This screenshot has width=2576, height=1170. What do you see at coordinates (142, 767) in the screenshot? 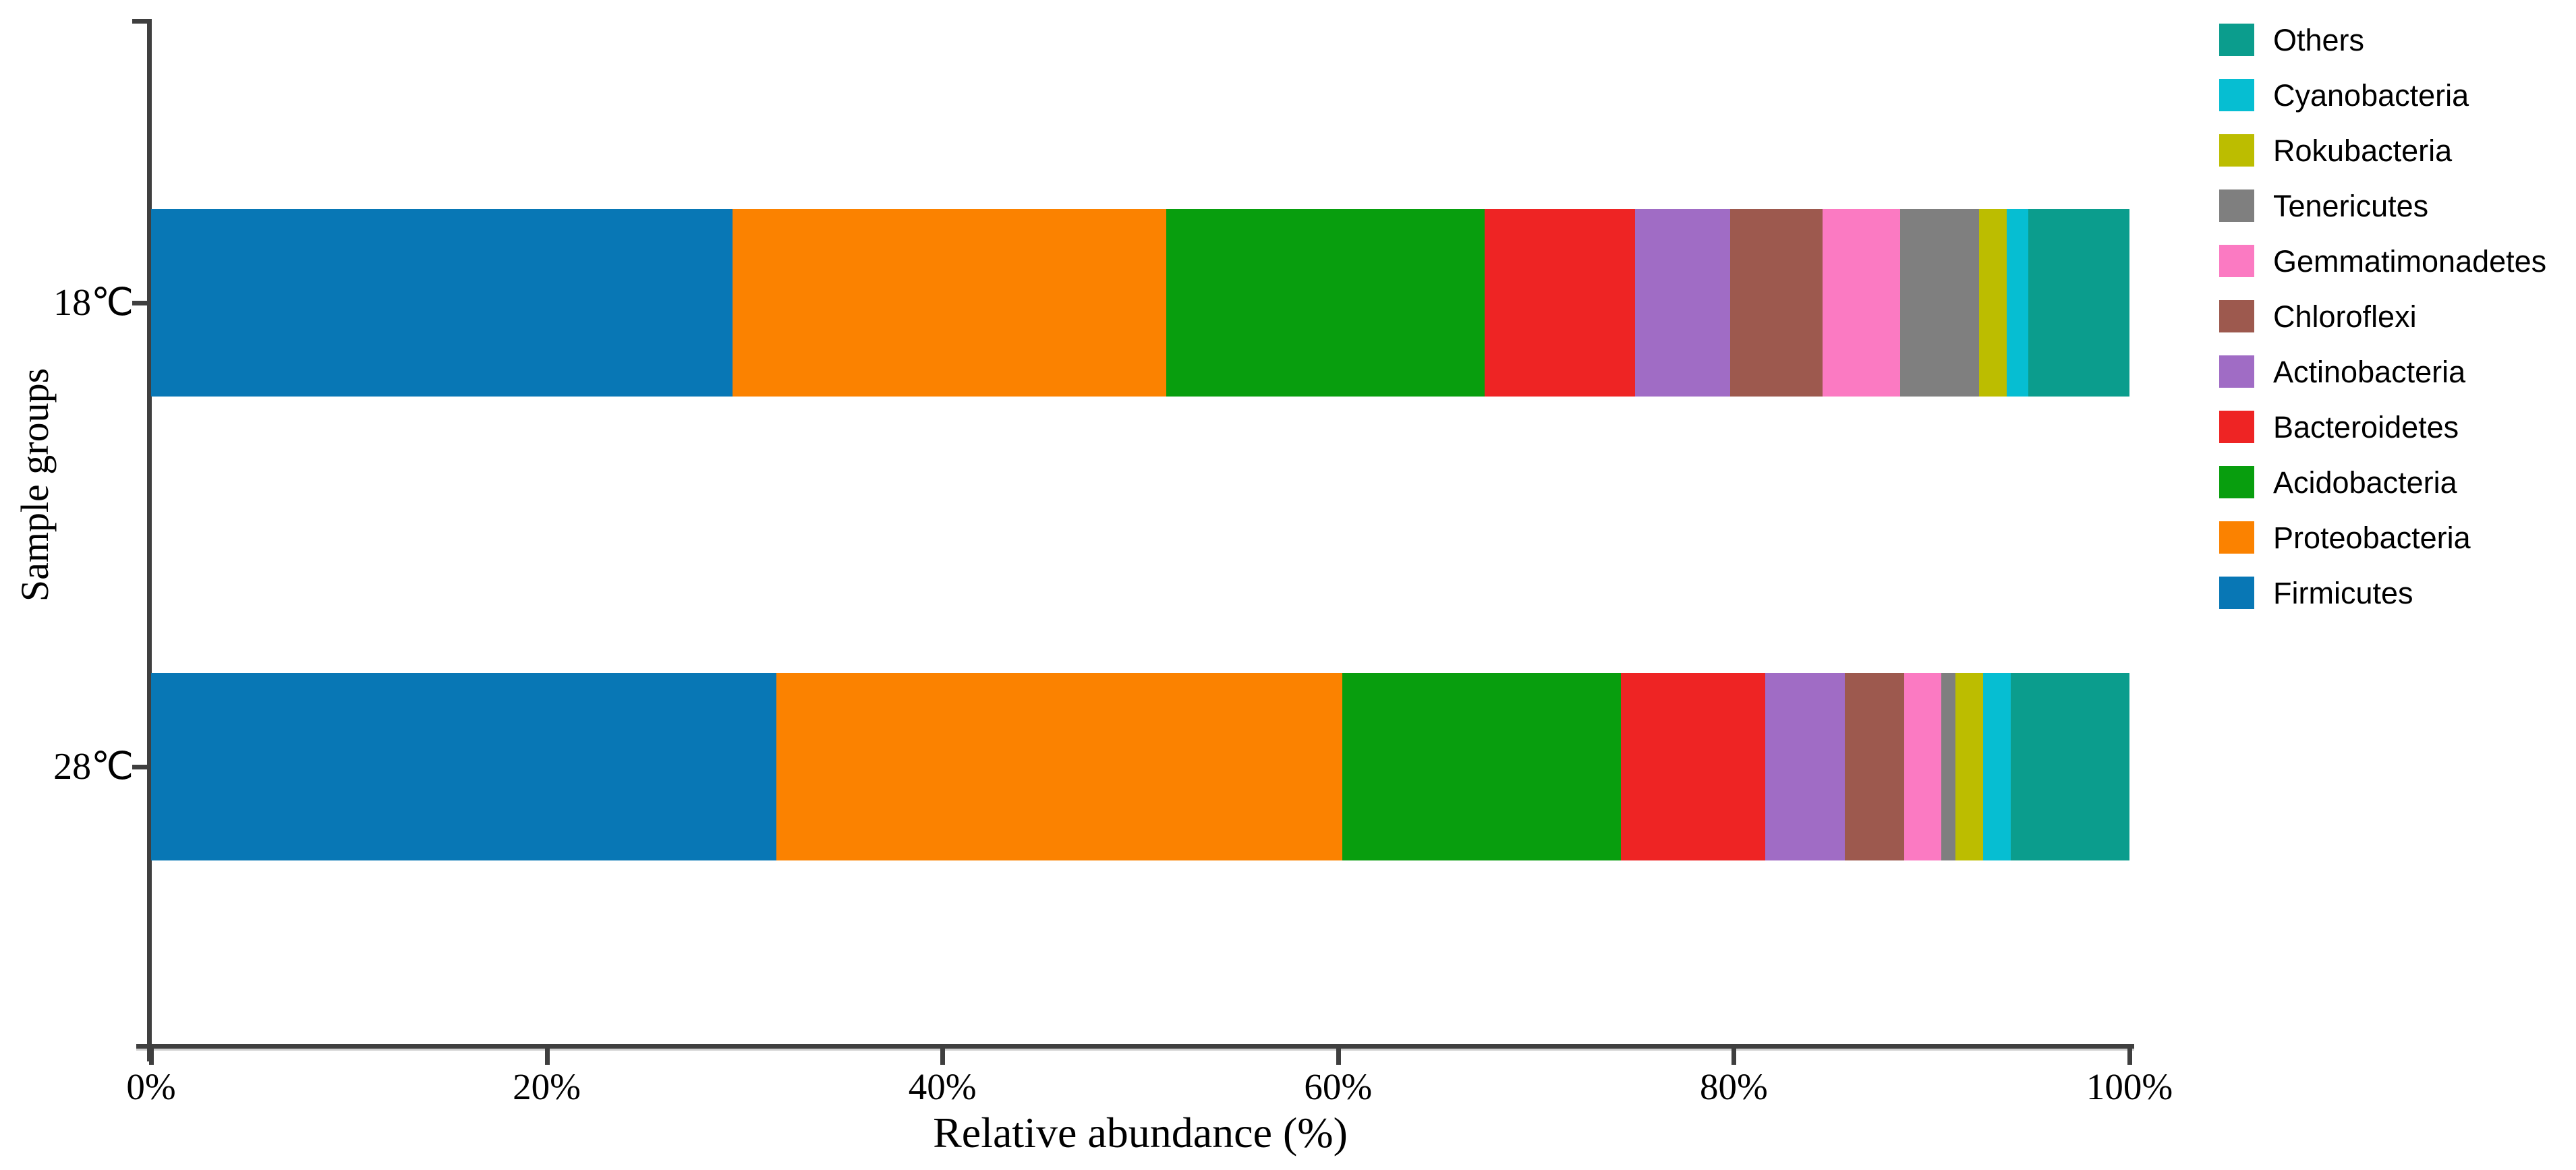
I see `y-tick-28c` at bounding box center [142, 767].